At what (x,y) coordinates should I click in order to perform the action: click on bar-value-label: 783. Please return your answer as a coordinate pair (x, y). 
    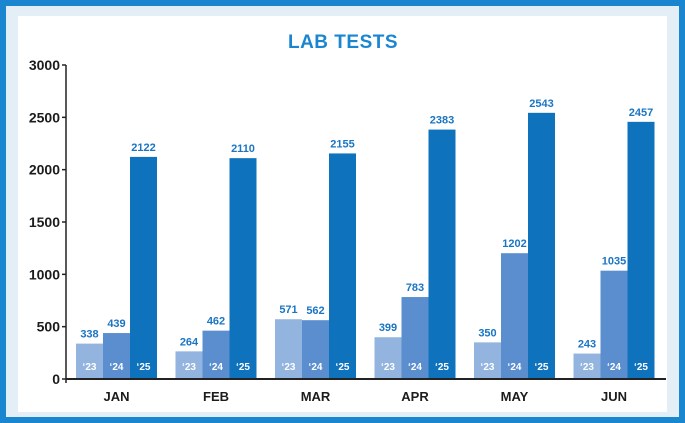
    Looking at the image, I should click on (415, 288).